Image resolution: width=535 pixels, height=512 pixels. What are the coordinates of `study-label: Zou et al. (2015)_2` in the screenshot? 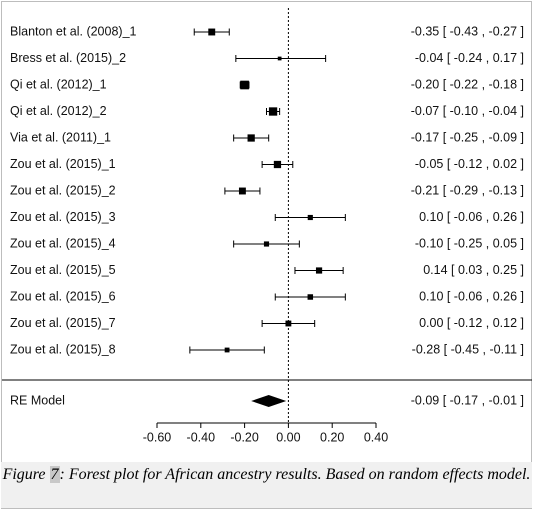 It's located at (63, 190).